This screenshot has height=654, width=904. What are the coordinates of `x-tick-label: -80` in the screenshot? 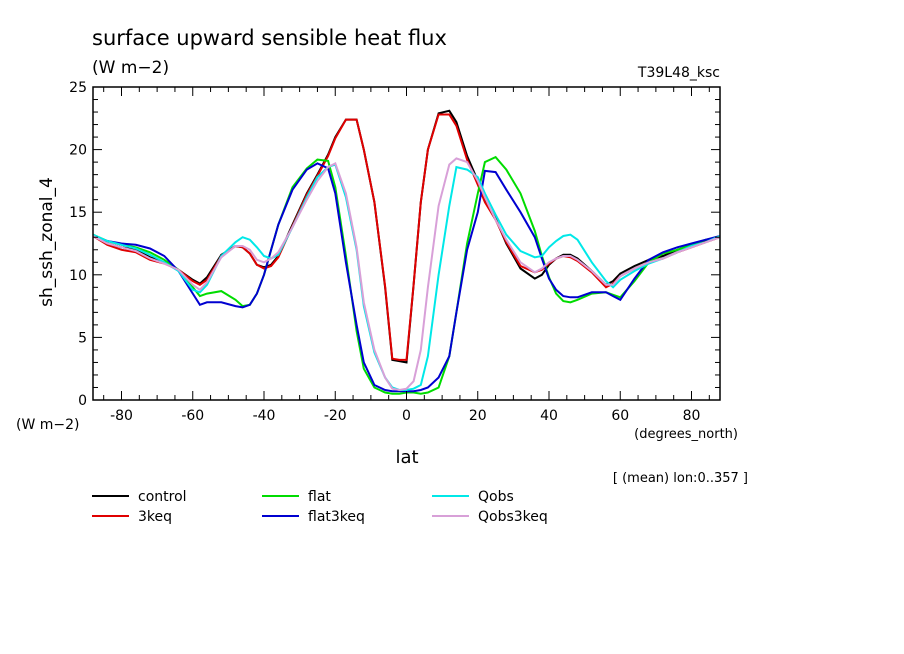 It's located at (121, 416).